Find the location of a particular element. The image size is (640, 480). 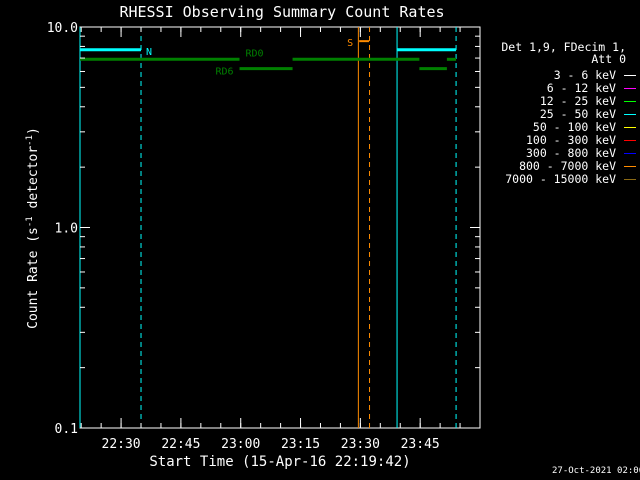

legend-entry: 800 - 7000 keV is located at coordinates (577, 166).